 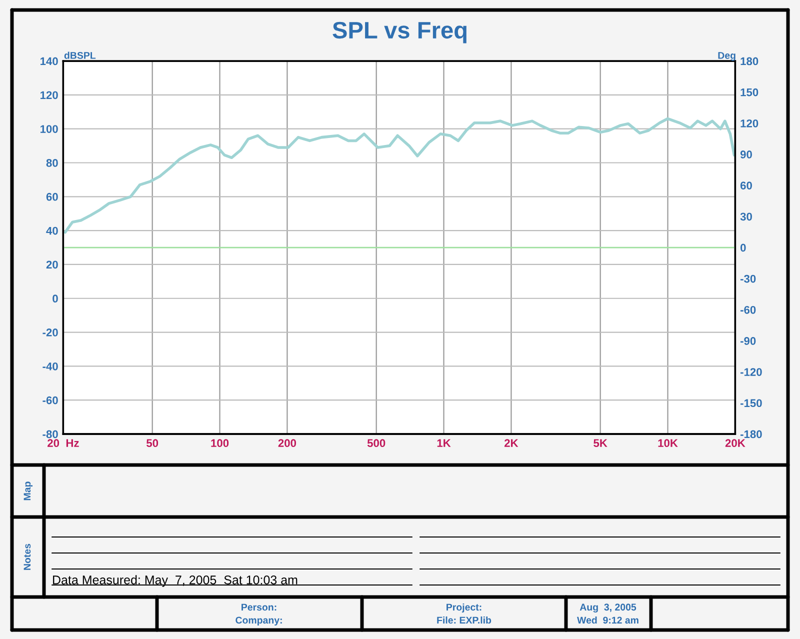 What do you see at coordinates (55, 298) in the screenshot?
I see `y-tick-label: 0` at bounding box center [55, 298].